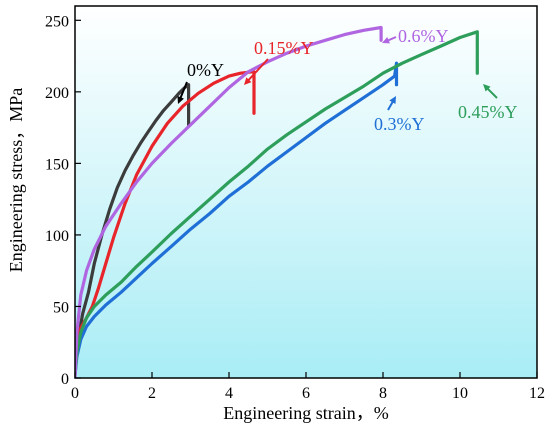 Image resolution: width=550 pixels, height=431 pixels. I want to click on x-tick-label: 2, so click(152, 393).